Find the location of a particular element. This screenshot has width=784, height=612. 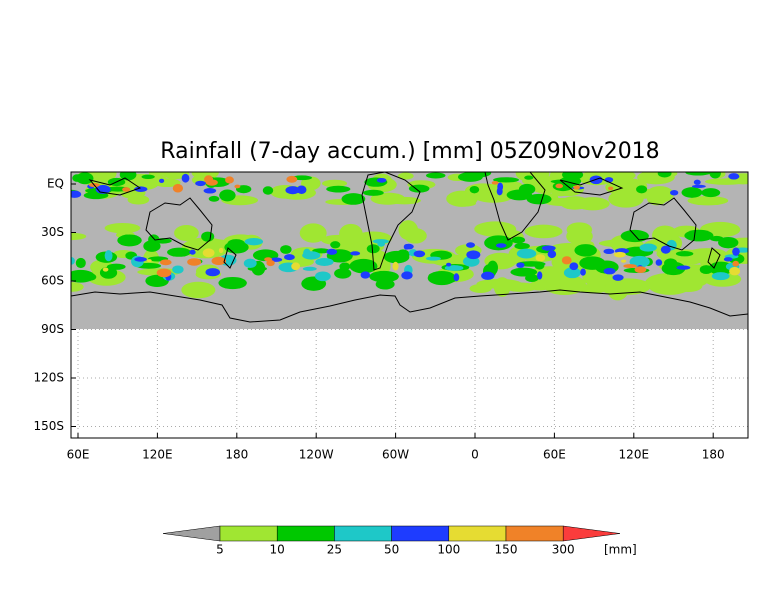

colorbar-unit: [mm] is located at coordinates (620, 550).